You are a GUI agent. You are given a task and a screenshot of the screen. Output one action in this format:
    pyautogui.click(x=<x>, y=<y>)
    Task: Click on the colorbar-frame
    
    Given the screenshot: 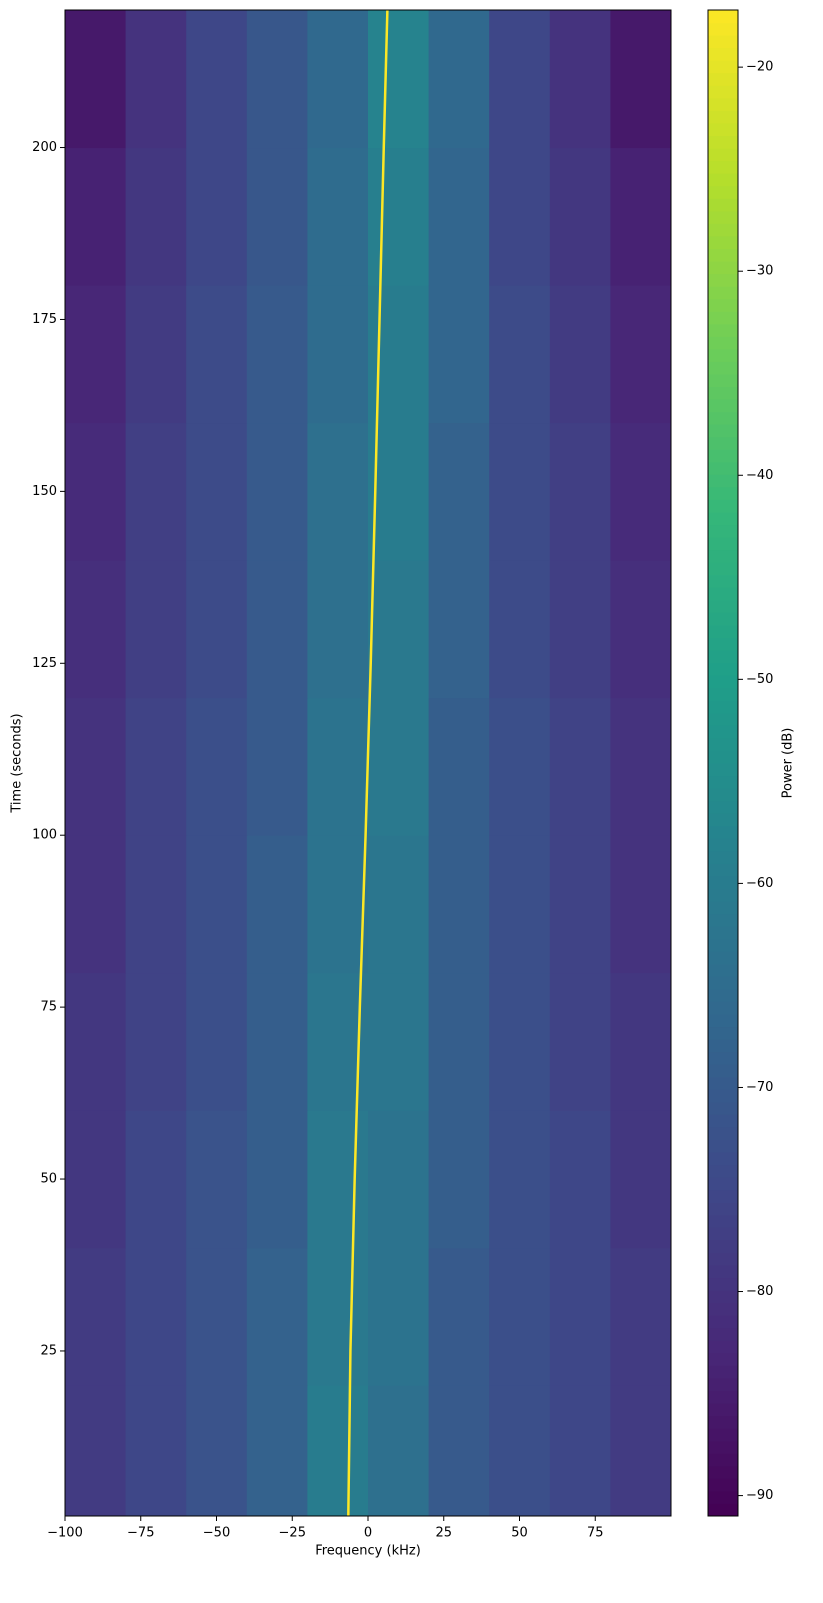 What is the action you would take?
    pyautogui.click(x=723, y=763)
    